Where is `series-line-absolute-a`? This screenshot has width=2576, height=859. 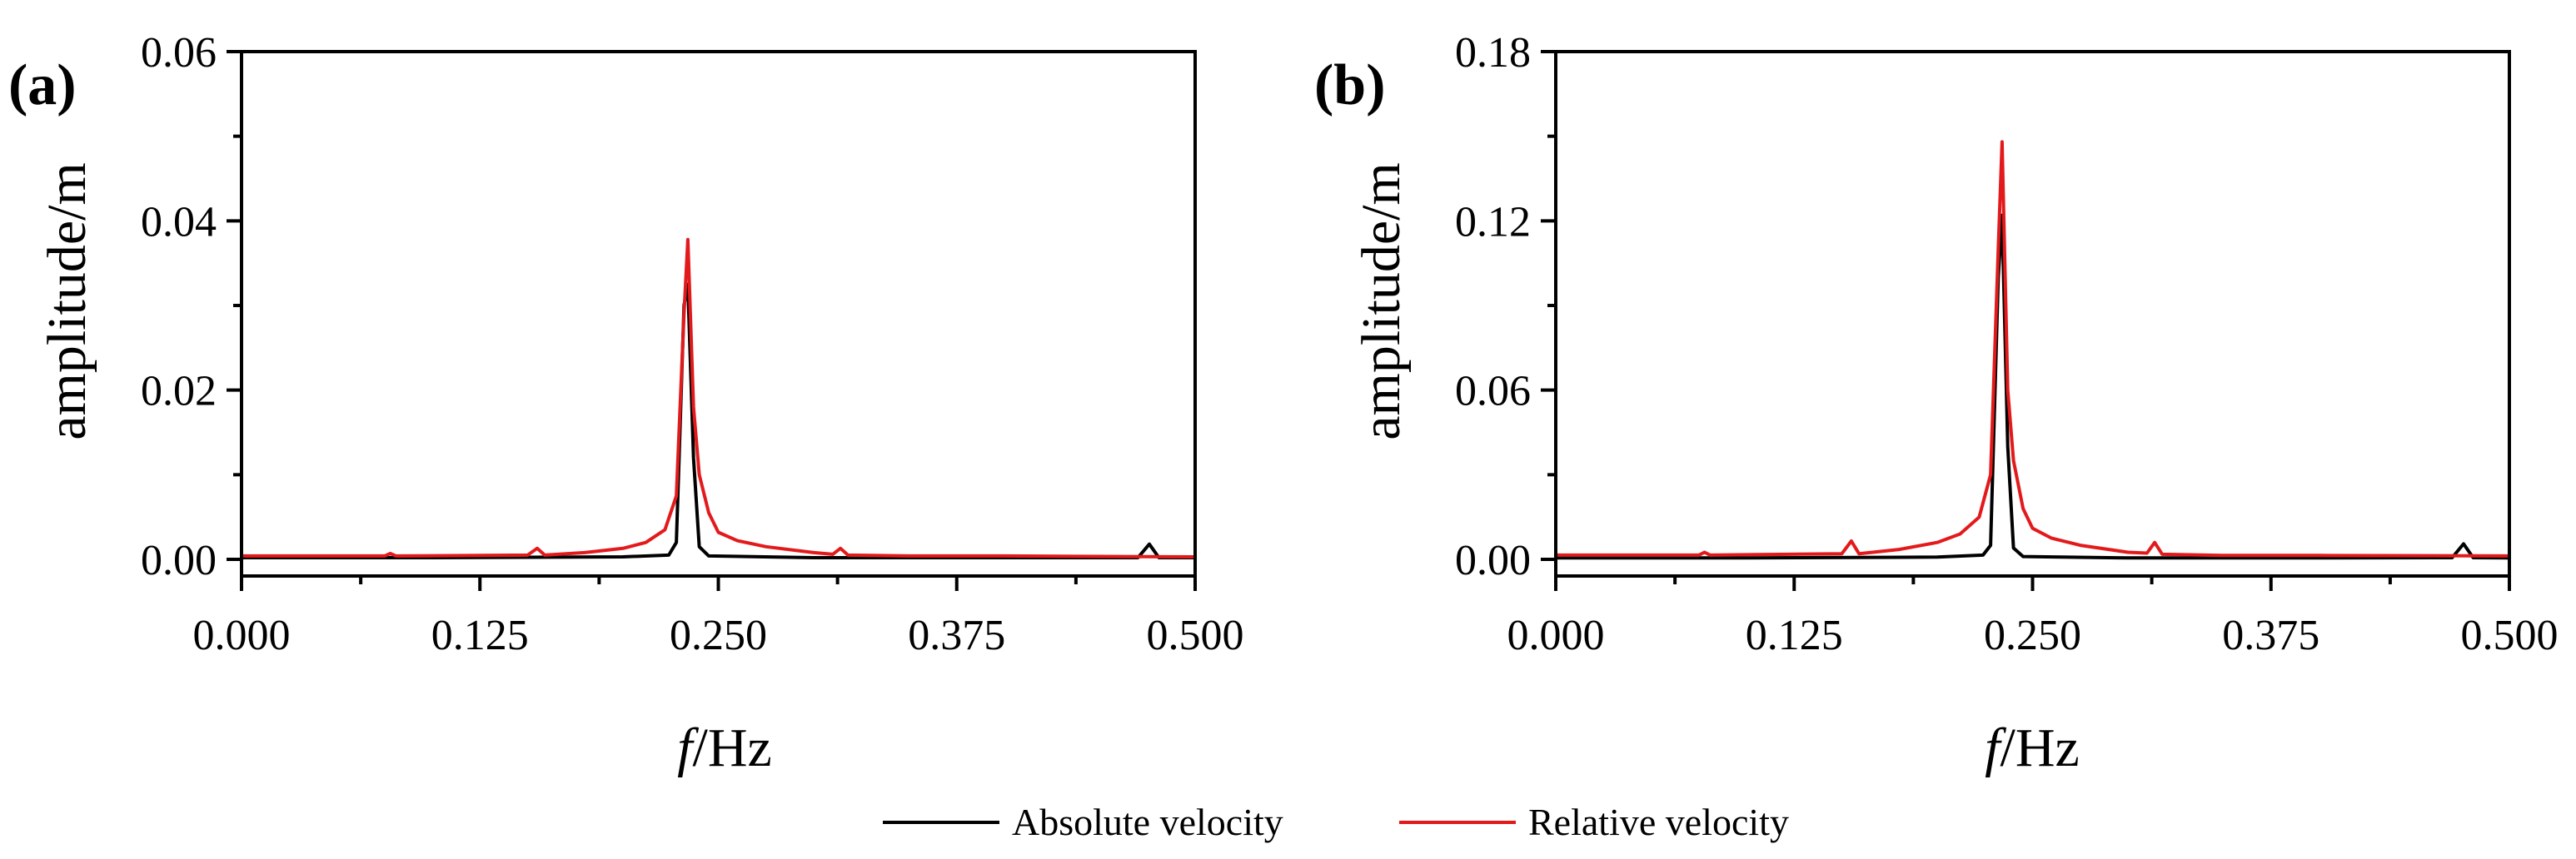 series-line-absolute-a is located at coordinates (718, 421).